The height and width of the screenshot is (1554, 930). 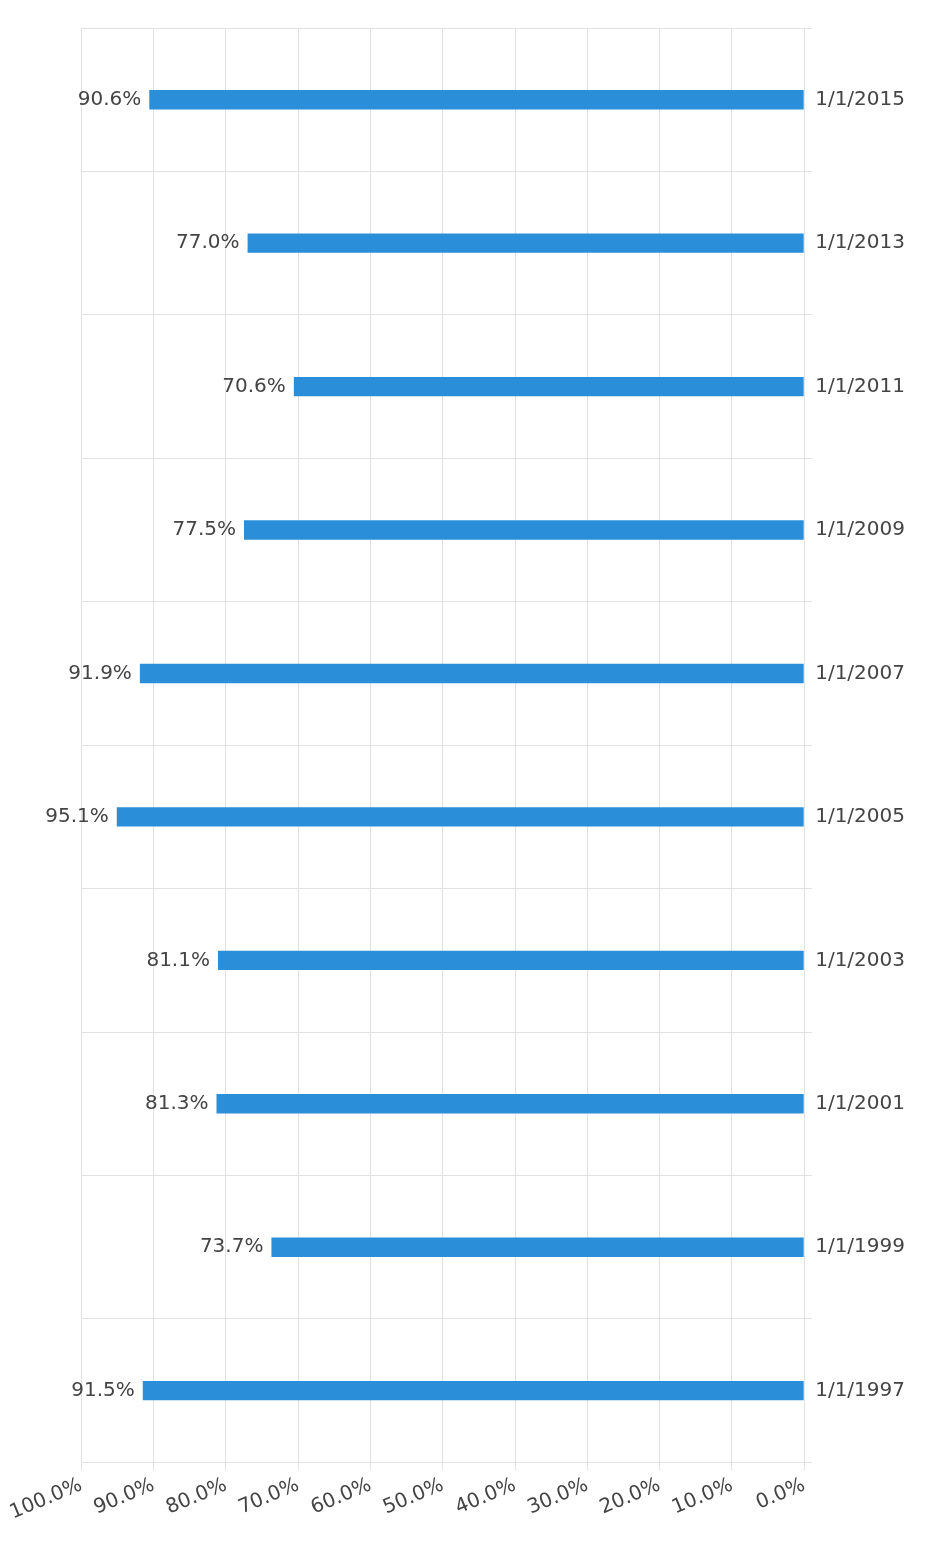 I want to click on data-label: 77.0%, so click(x=208, y=241).